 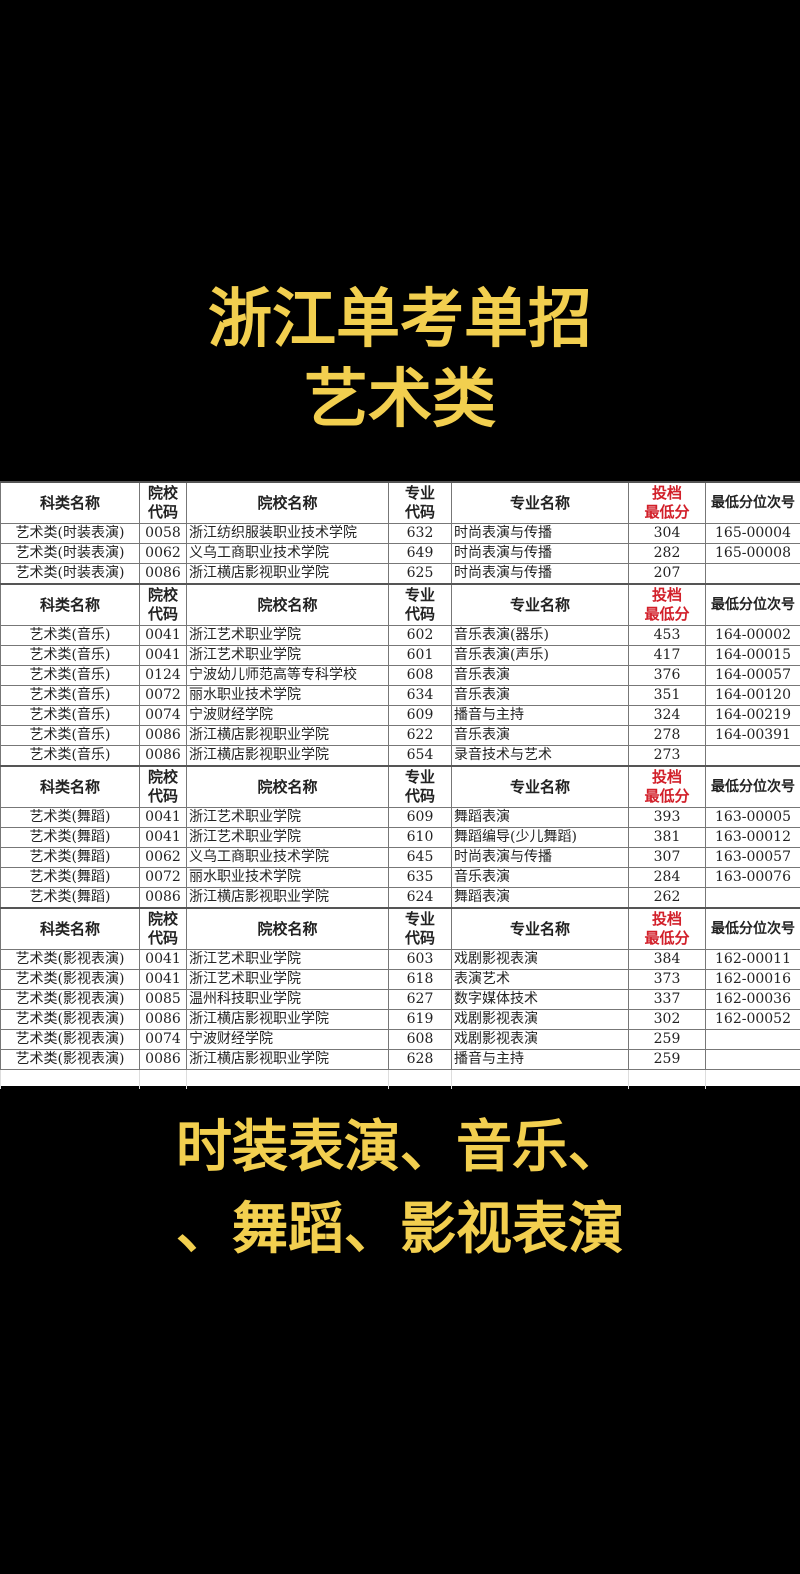 I want to click on cell-major-code: 609, so click(x=420, y=715).